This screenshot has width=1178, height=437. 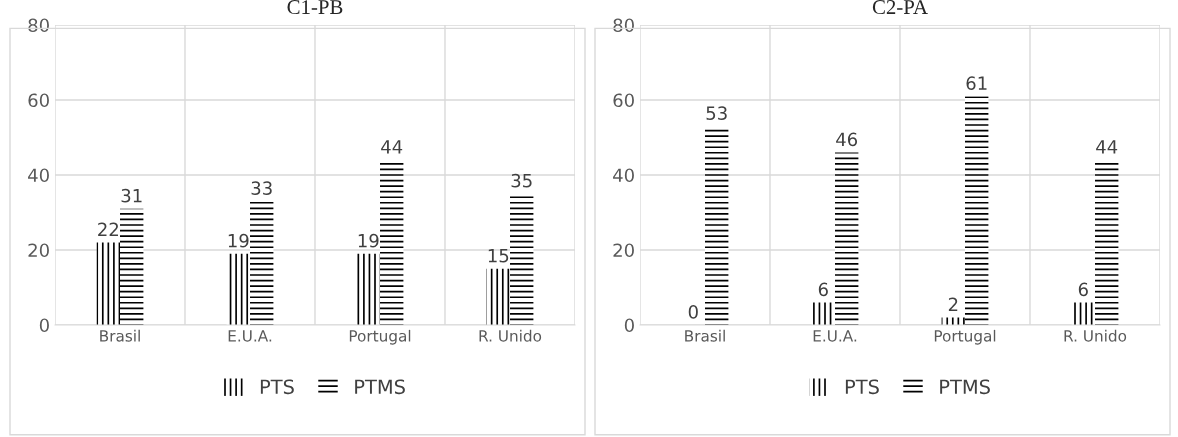 I want to click on data-label: 46, so click(x=847, y=139).